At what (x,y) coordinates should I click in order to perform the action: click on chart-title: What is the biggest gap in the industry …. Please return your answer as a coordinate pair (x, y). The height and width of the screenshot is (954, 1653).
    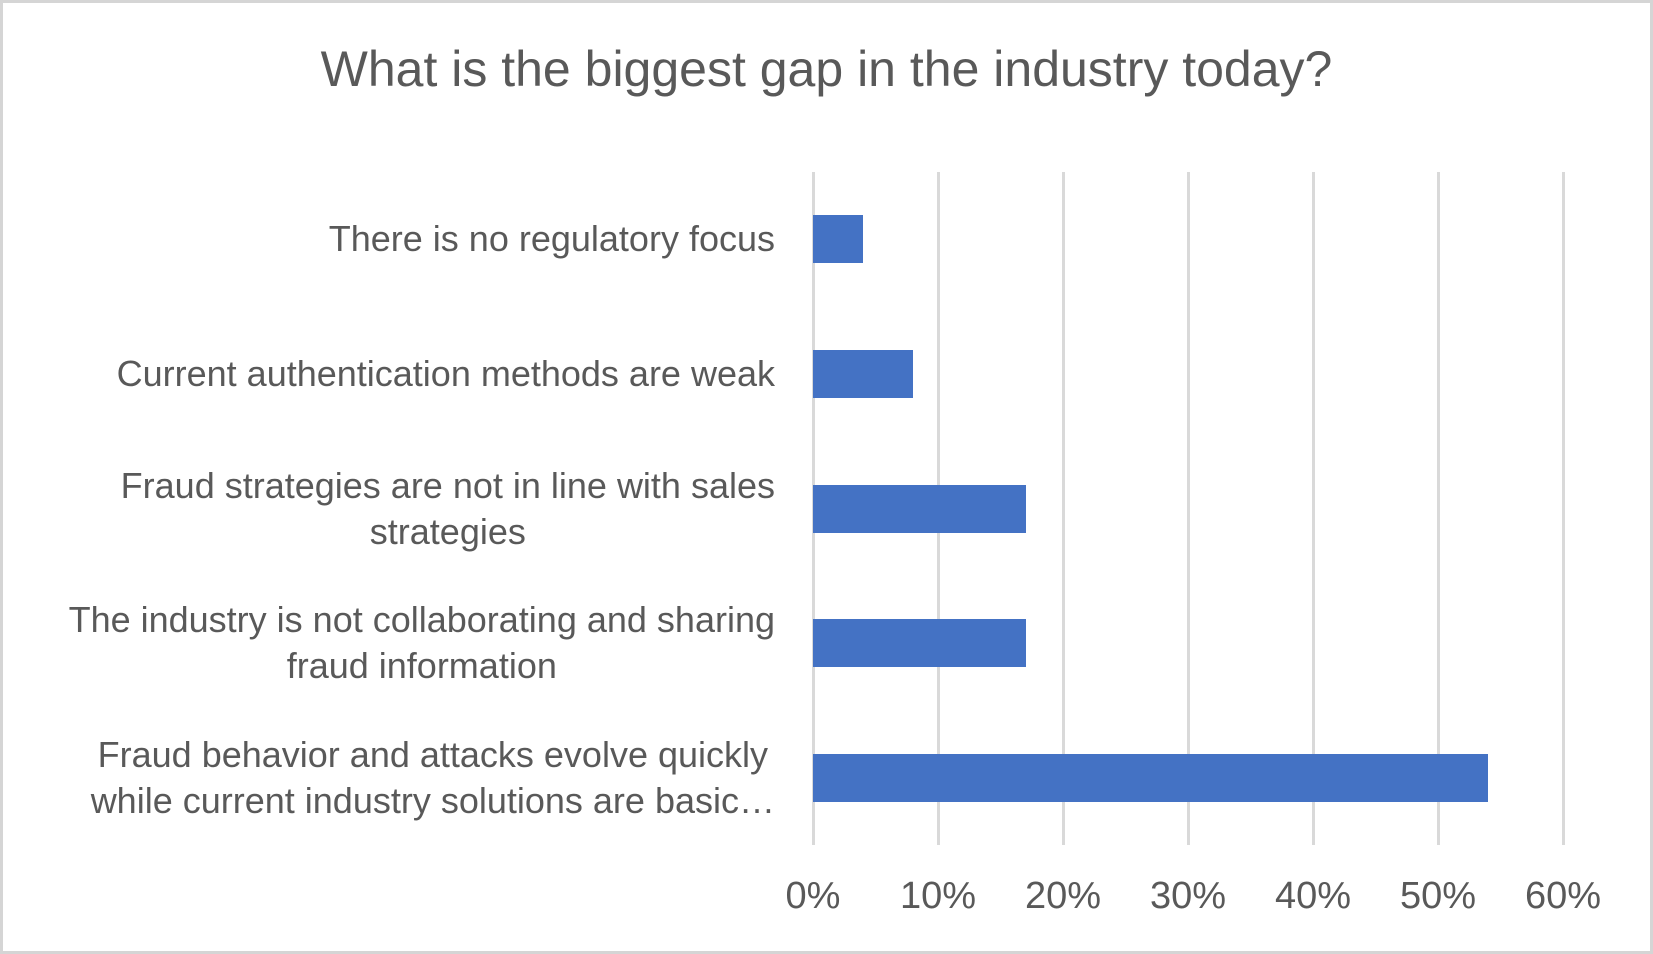
    Looking at the image, I should click on (826, 69).